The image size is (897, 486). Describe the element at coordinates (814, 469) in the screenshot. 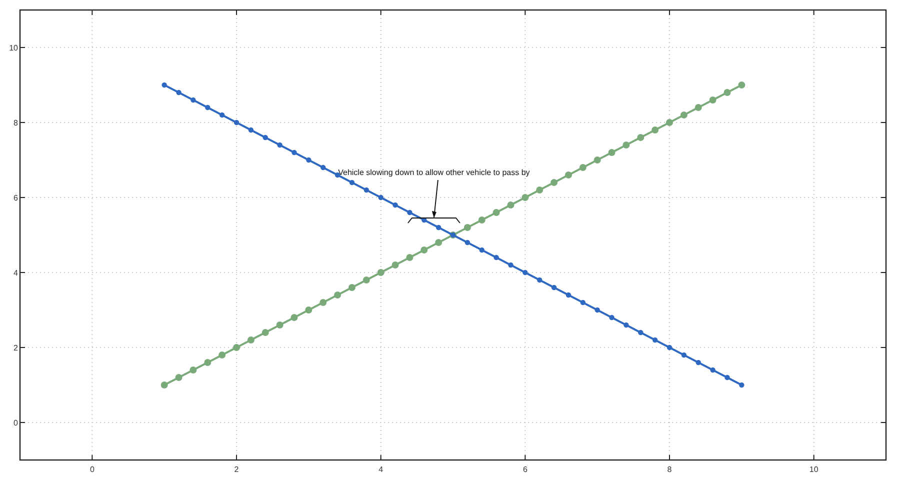

I see `x-tick-label: 10` at that location.